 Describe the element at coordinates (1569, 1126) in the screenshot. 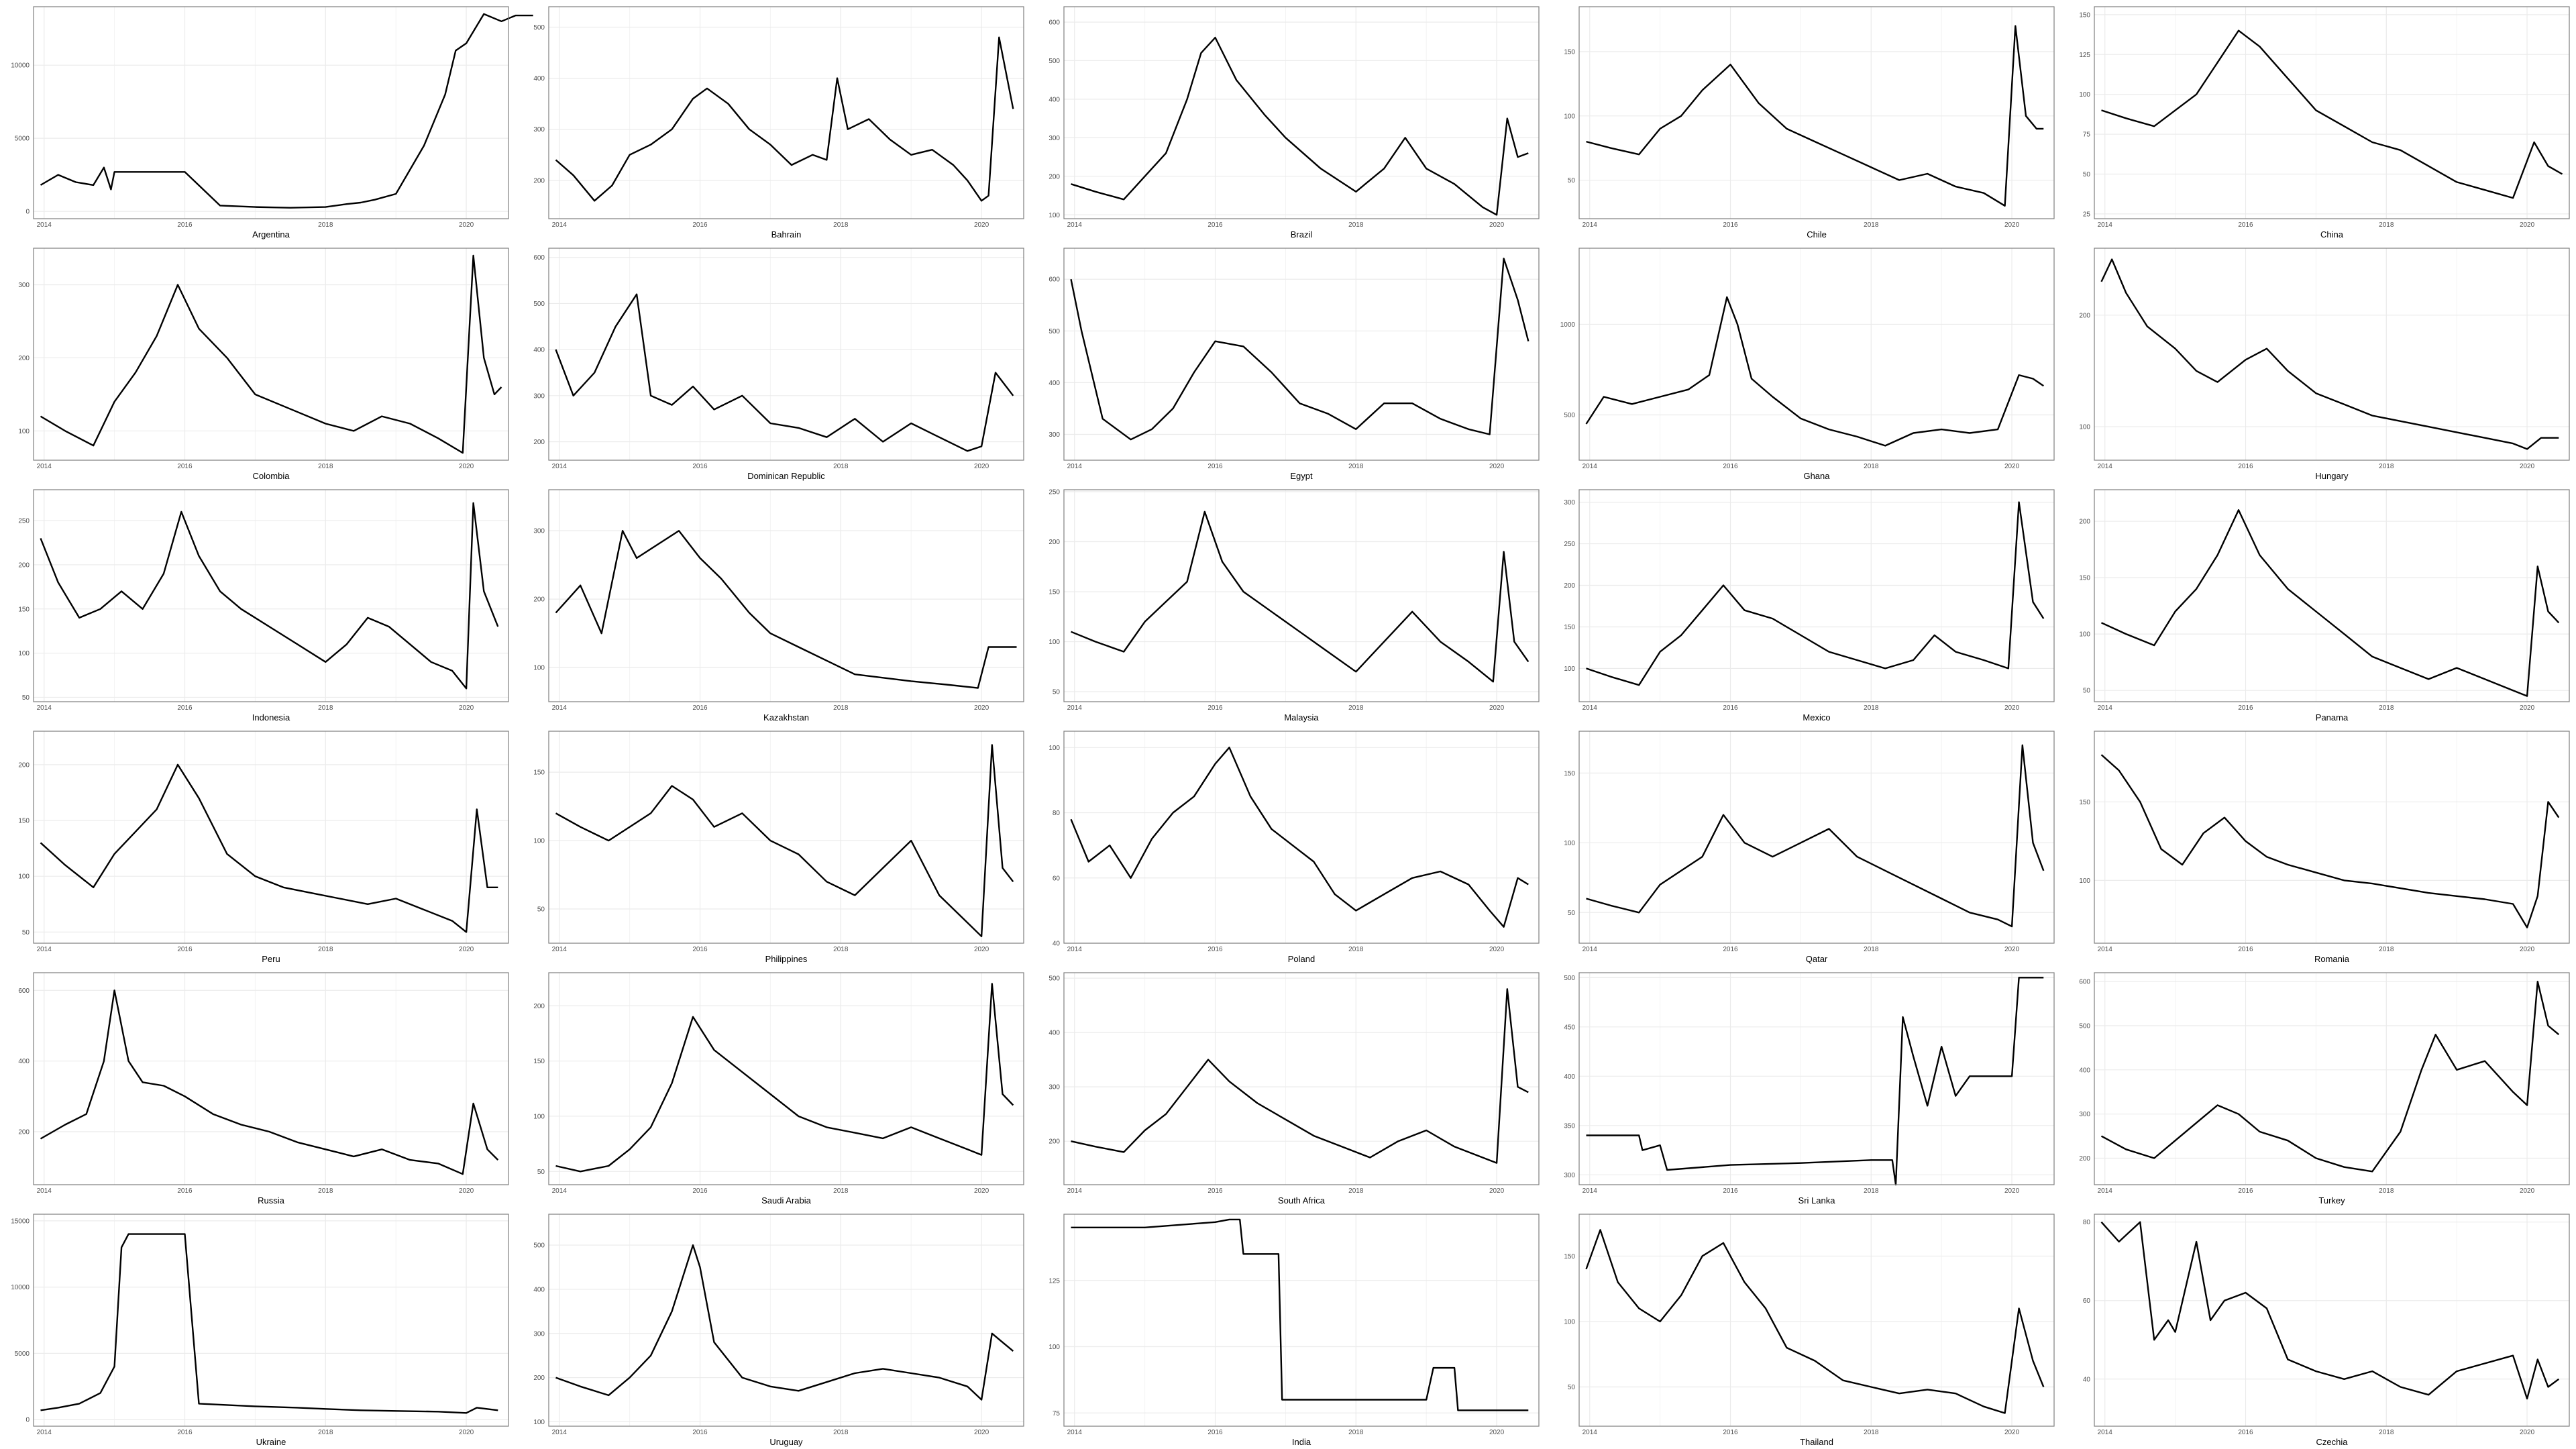

I see `y-tick-label: 350` at that location.